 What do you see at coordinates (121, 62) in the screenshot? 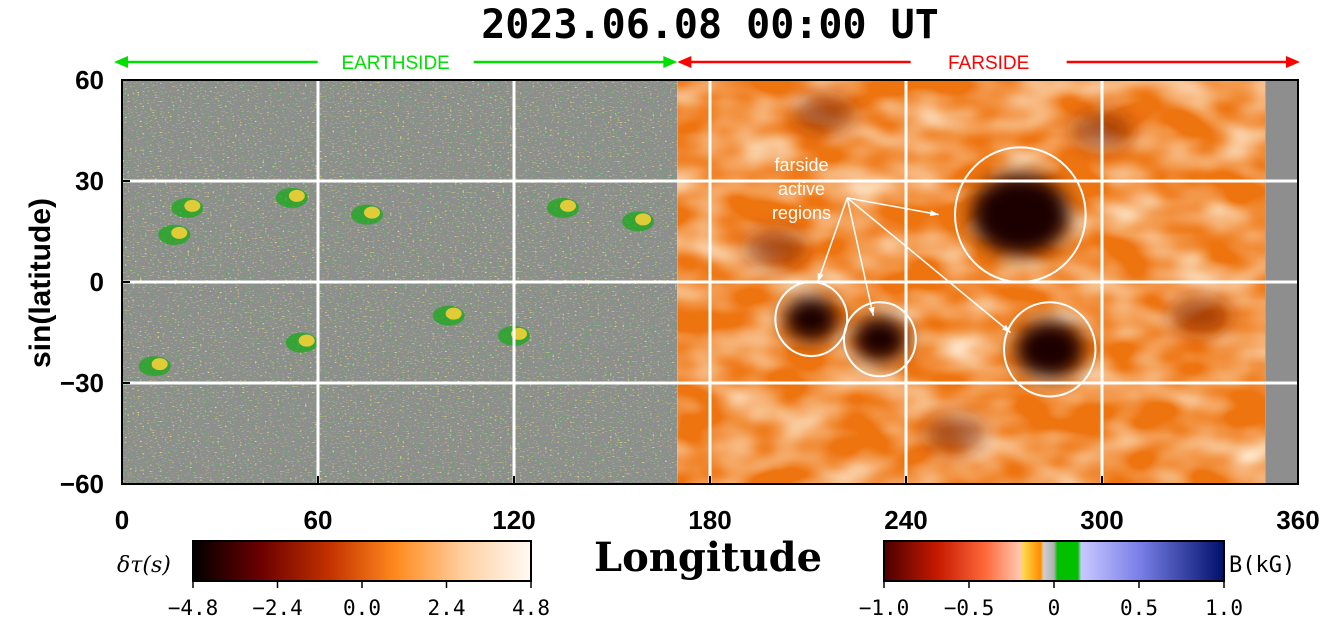
I see `earthside-arrowhead-left` at bounding box center [121, 62].